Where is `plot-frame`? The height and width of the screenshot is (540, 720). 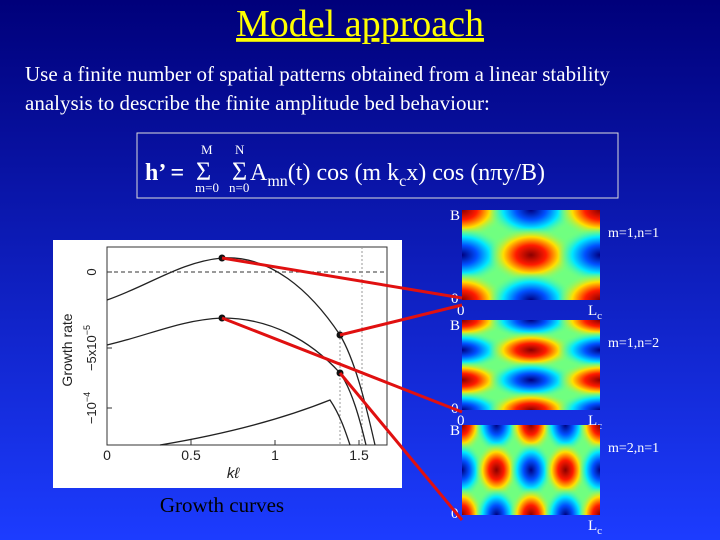
plot-frame is located at coordinates (247, 346).